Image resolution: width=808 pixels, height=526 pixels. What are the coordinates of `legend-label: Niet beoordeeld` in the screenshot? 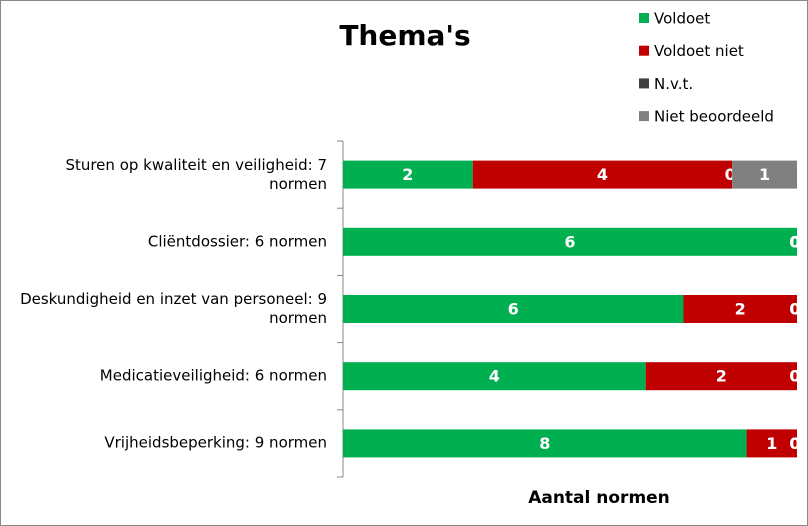 It's located at (714, 117).